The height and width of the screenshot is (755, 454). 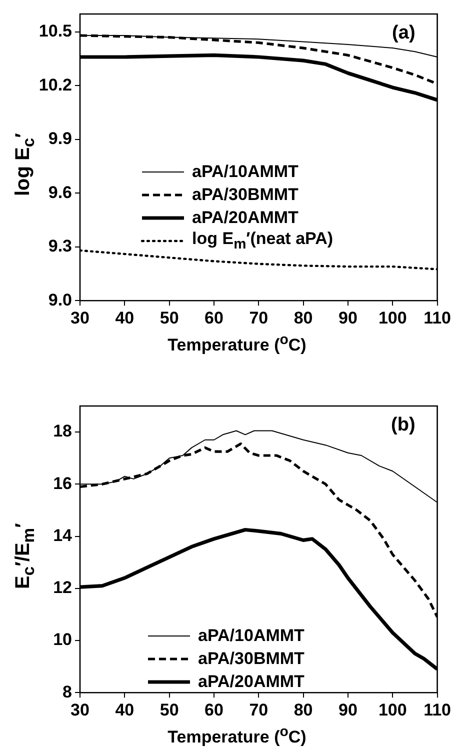 I want to click on legend-label: log E$_{m}$′(neat aPA), so click(x=263, y=240).